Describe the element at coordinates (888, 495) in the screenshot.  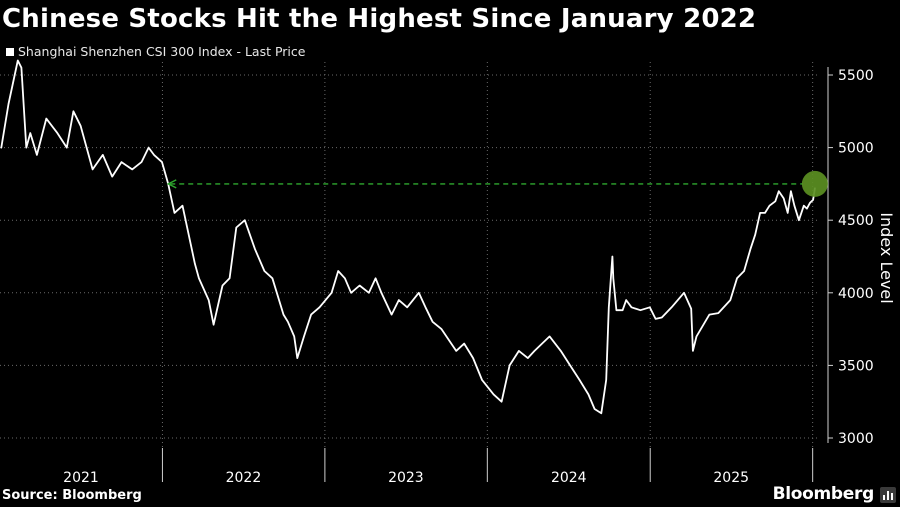
I see `bar-chart-icon` at that location.